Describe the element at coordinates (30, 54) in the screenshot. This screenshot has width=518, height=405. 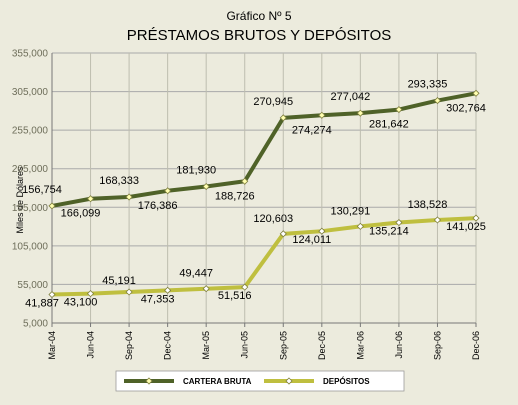
I see `y-tick-label: 355,000` at that location.